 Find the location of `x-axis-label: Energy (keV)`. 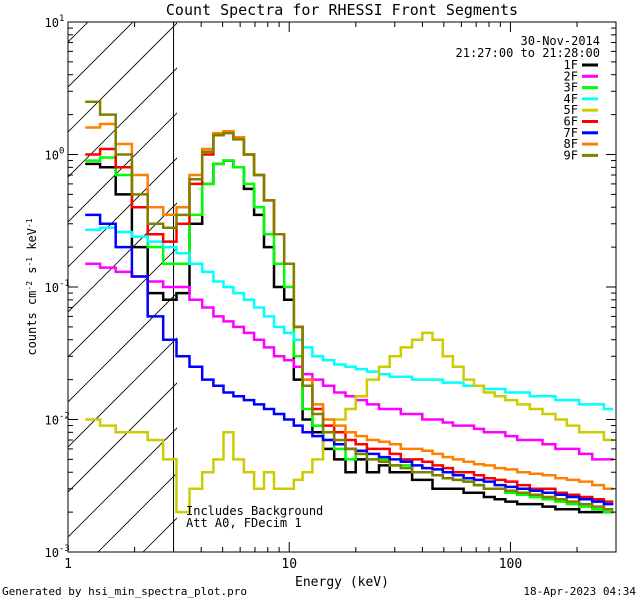

x-axis-label: Energy (keV) is located at coordinates (342, 582).